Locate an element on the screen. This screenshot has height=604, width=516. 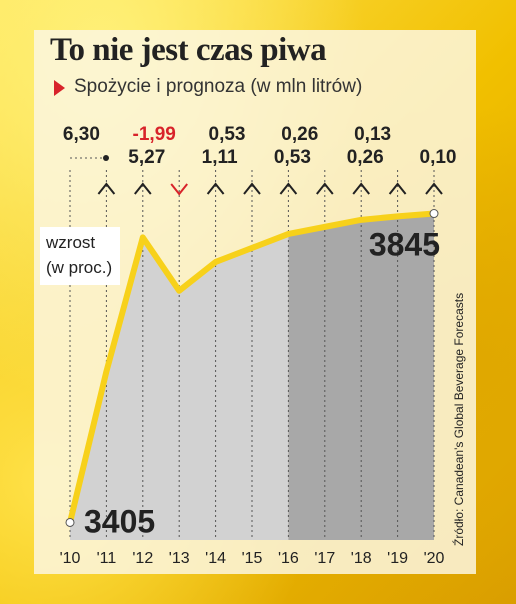
legend-label-line1: wzrost is located at coordinates (70, 242).